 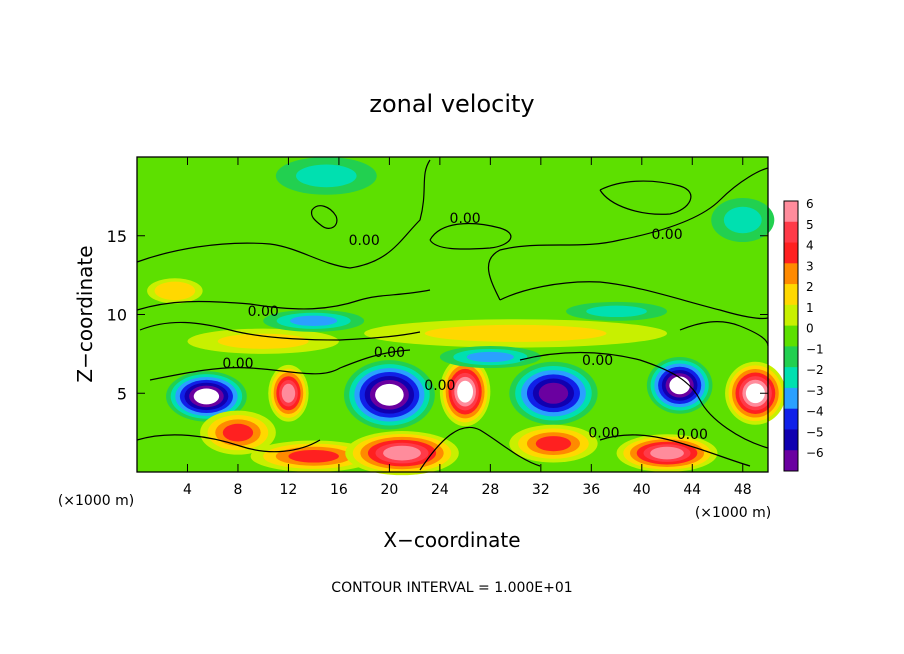 What do you see at coordinates (85, 313) in the screenshot?
I see `y-axis-label: Z−coordinate` at bounding box center [85, 313].